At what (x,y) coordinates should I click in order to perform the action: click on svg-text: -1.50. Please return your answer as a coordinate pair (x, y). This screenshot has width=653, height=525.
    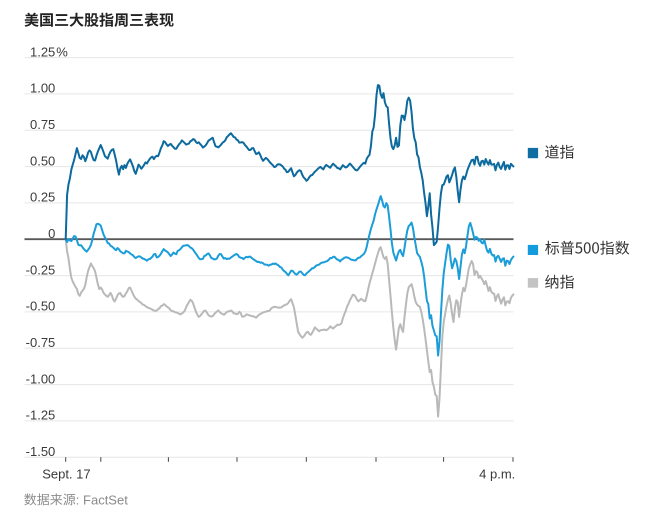
    Looking at the image, I should click on (41, 451).